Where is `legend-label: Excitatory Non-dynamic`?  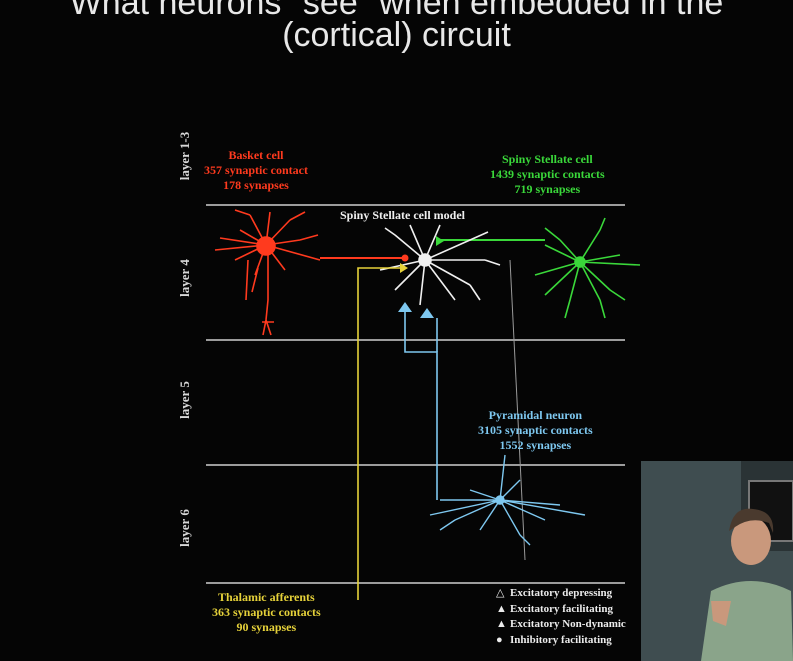
legend-label: Excitatory Non-dynamic is located at coordinates (568, 624).